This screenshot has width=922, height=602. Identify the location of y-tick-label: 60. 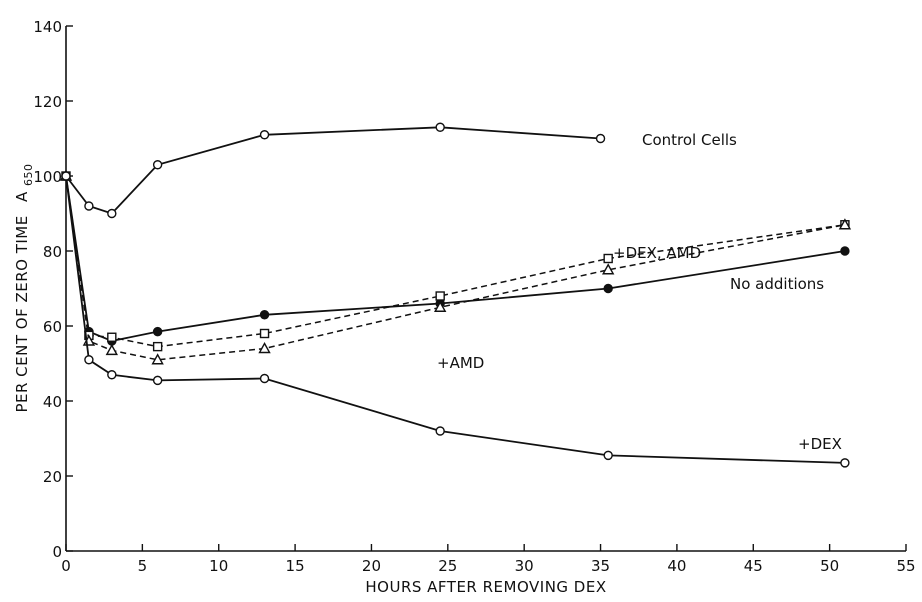
(52, 327).